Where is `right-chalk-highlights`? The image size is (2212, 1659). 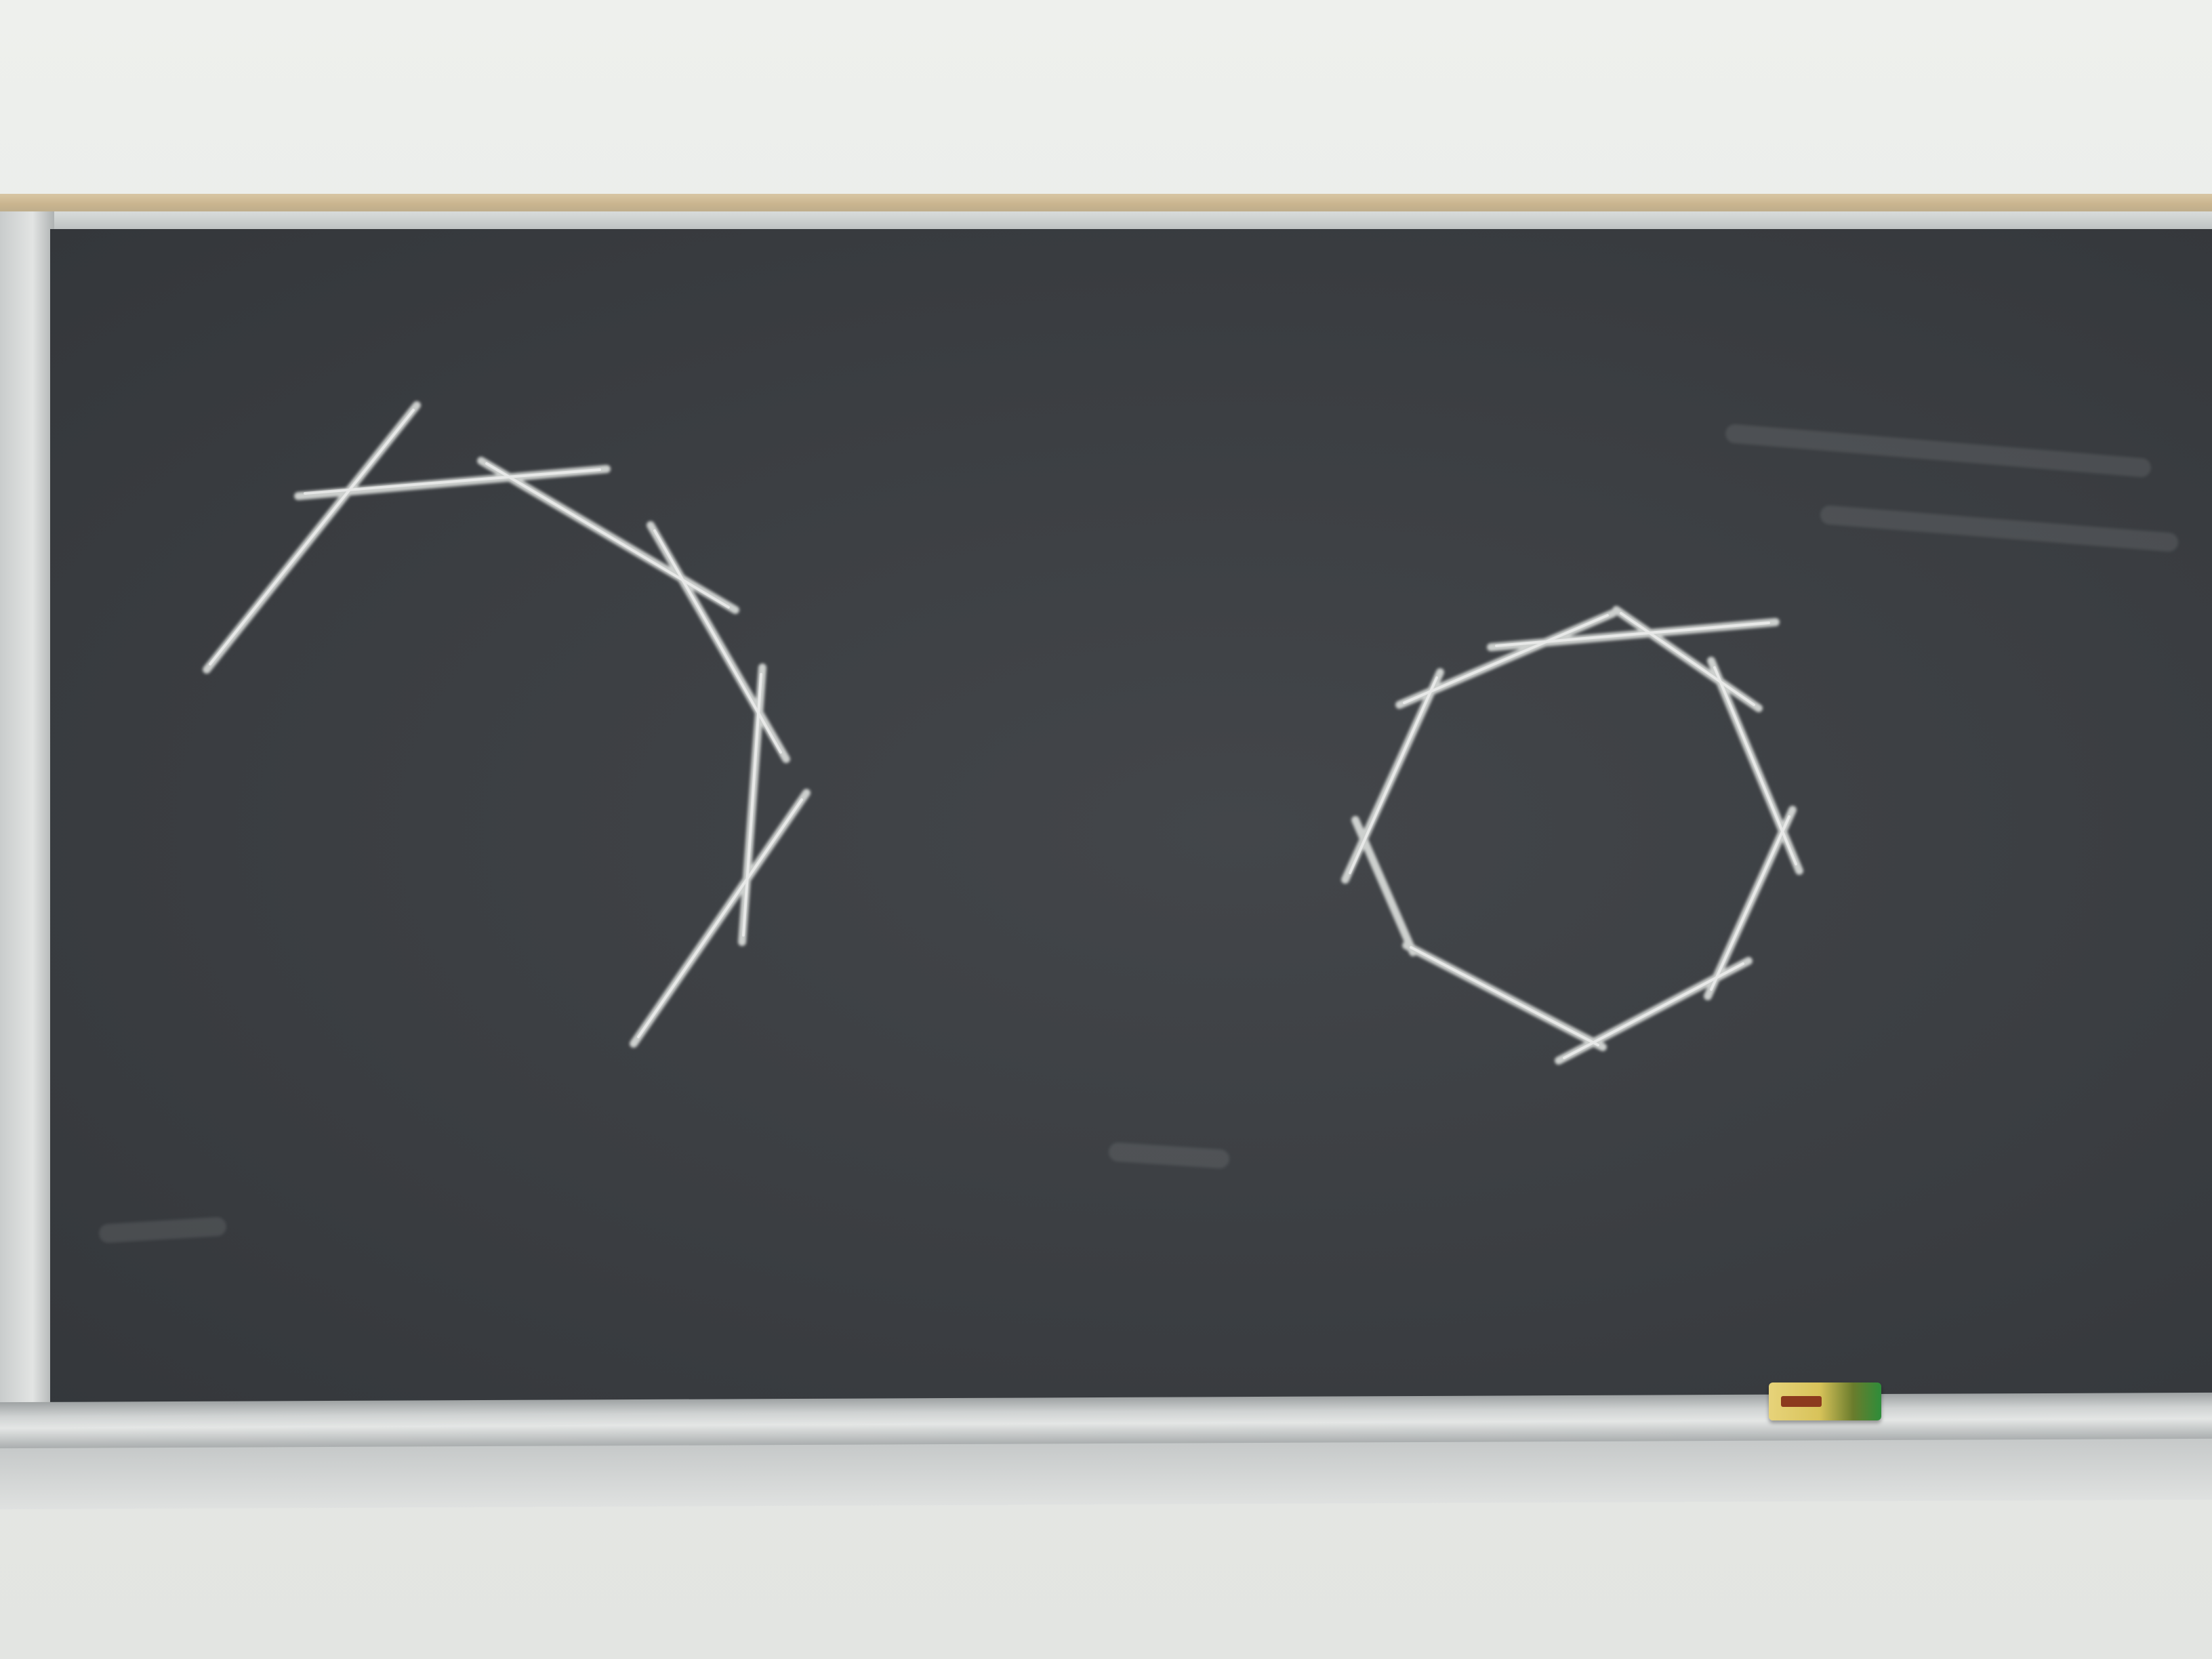 right-chalk-highlights is located at coordinates (1573, 836).